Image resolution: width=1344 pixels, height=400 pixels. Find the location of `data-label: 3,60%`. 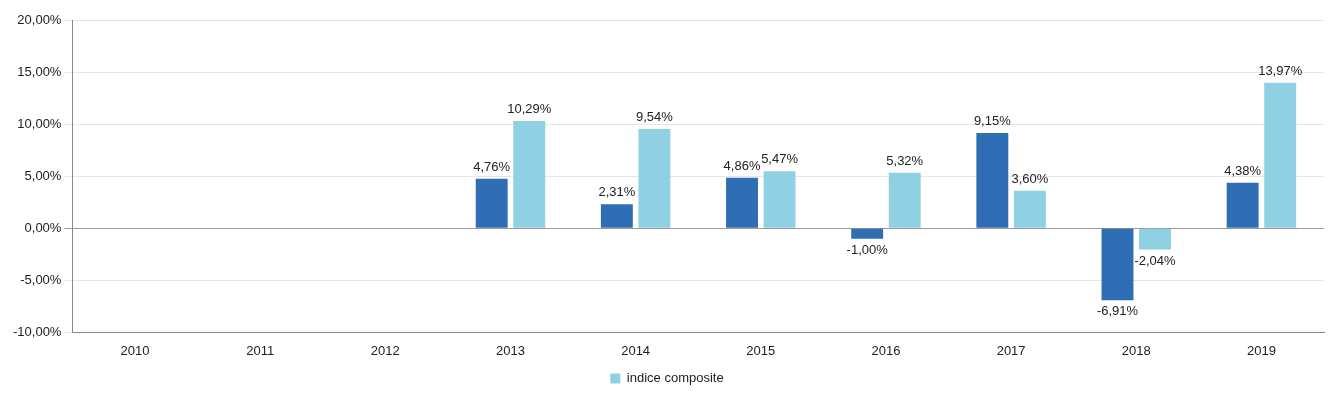

data-label: 3,60% is located at coordinates (1030, 178).